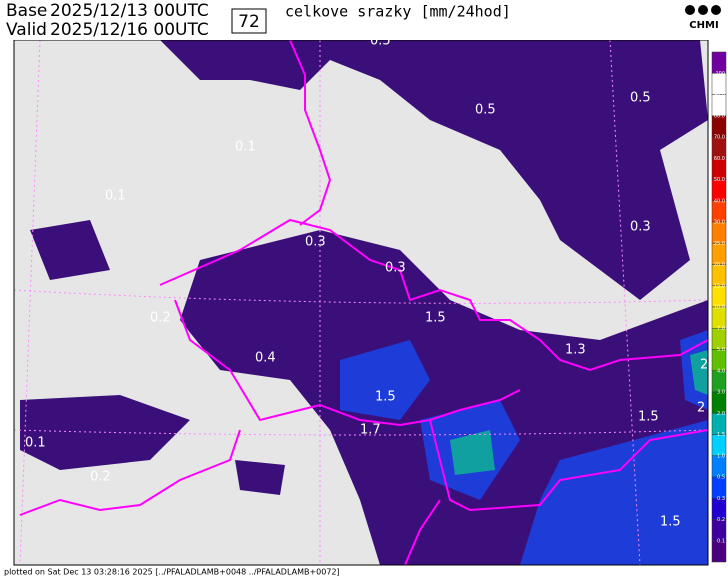 The image size is (728, 582). I want to click on colorbar-label: 50.0, so click(719, 180).